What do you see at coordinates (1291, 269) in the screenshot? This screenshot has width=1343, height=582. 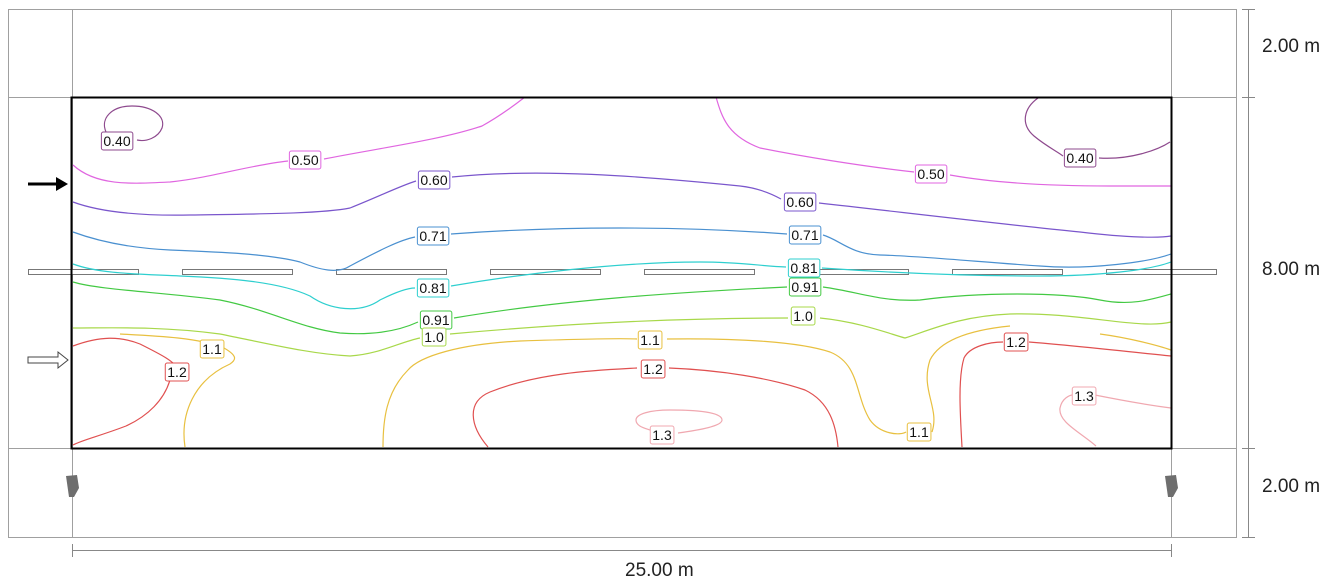 I see `dimension-label-field-depth: 8.00 m` at bounding box center [1291, 269].